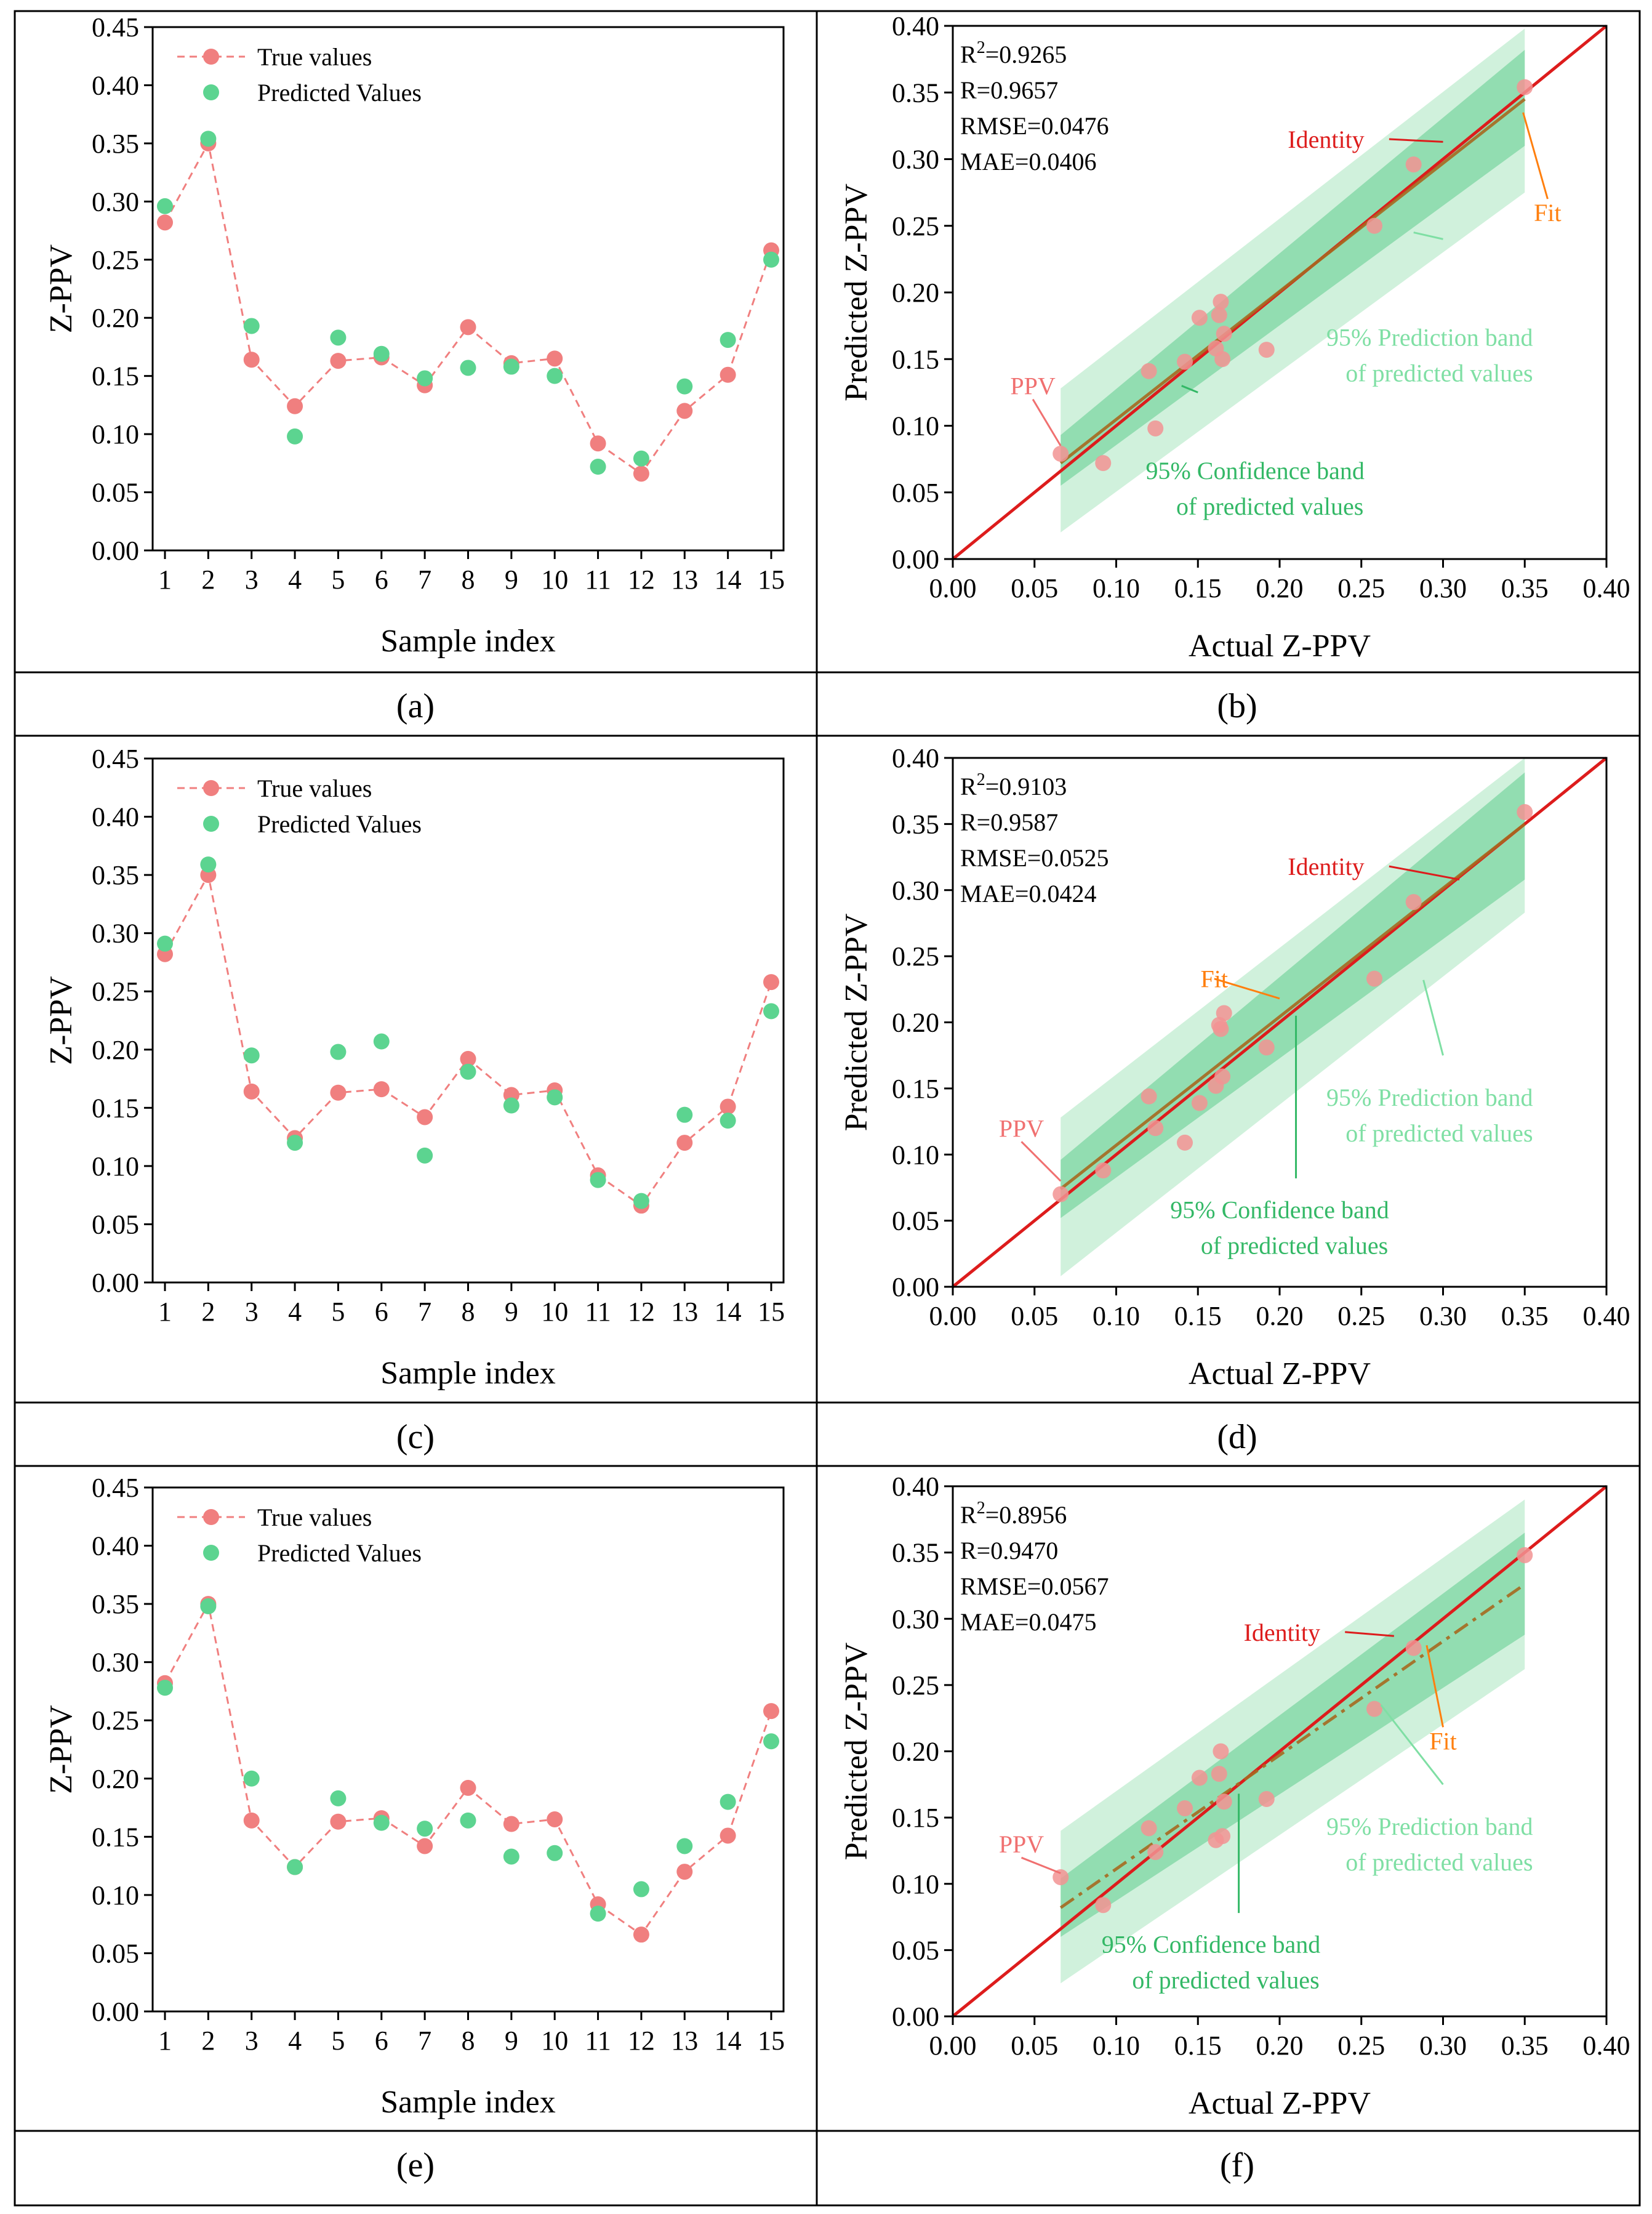  What do you see at coordinates (424, 1312) in the screenshot?
I see `x-tick-label: 7` at bounding box center [424, 1312].